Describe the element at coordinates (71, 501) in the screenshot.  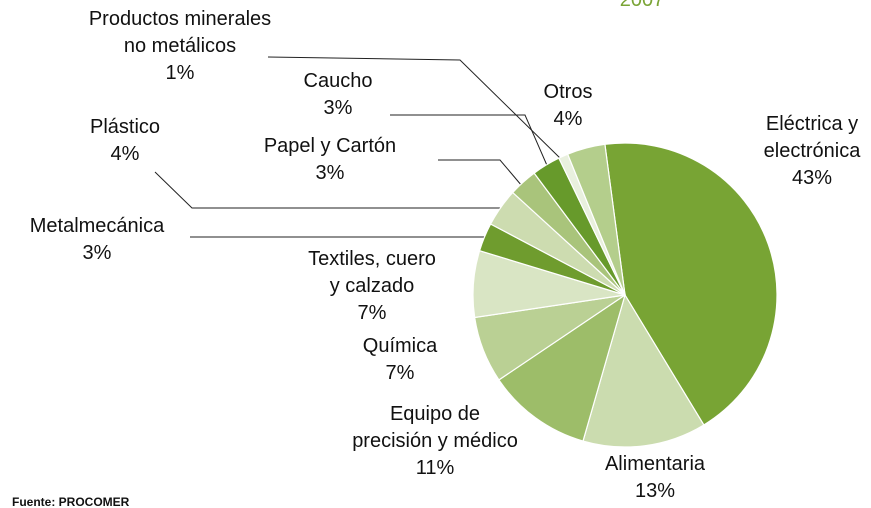
I see `source: Fuente: PROCOMER` at that location.